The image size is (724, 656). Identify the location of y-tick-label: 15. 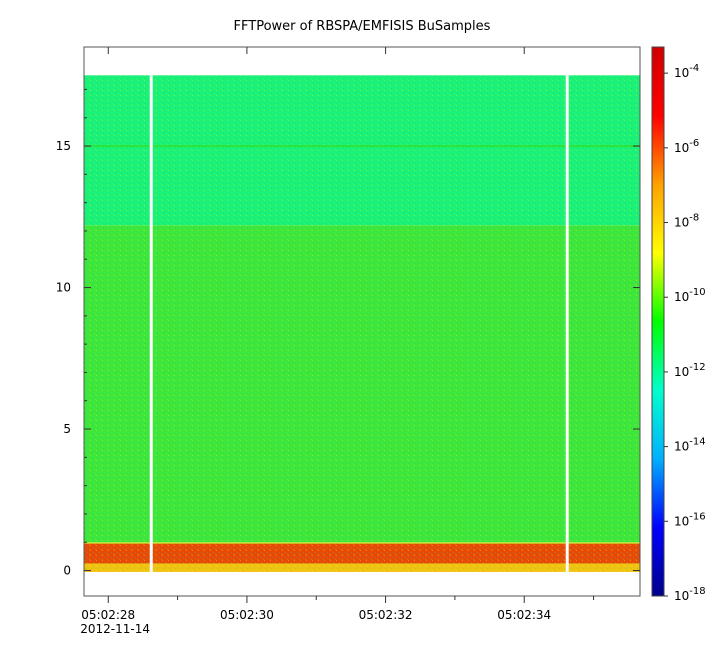
(63, 146).